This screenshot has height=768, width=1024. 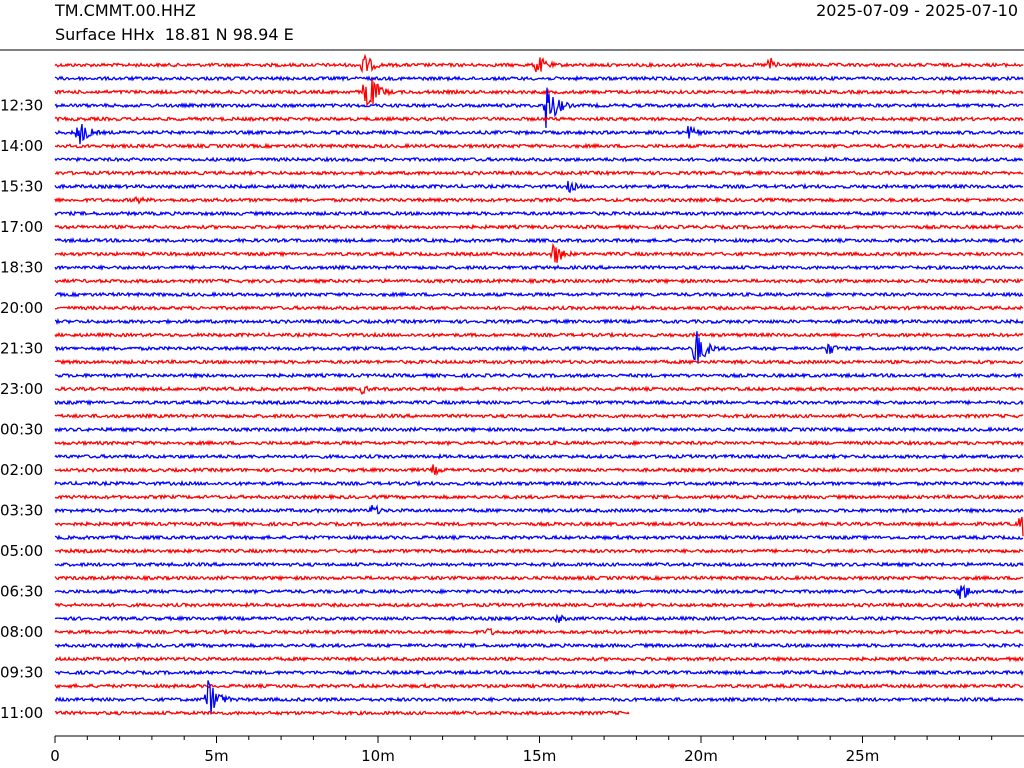 I want to click on station-id: TM.CMMT.00.HHZ, so click(x=125, y=10).